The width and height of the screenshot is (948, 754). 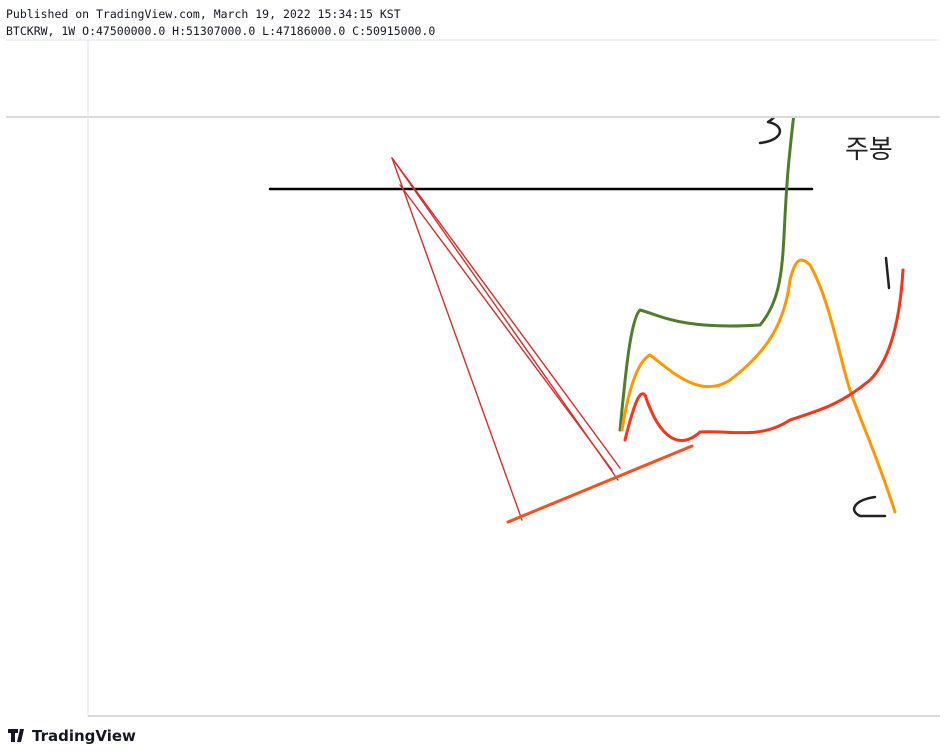 What do you see at coordinates (869, 150) in the screenshot?
I see `annotation: 주봉` at bounding box center [869, 150].